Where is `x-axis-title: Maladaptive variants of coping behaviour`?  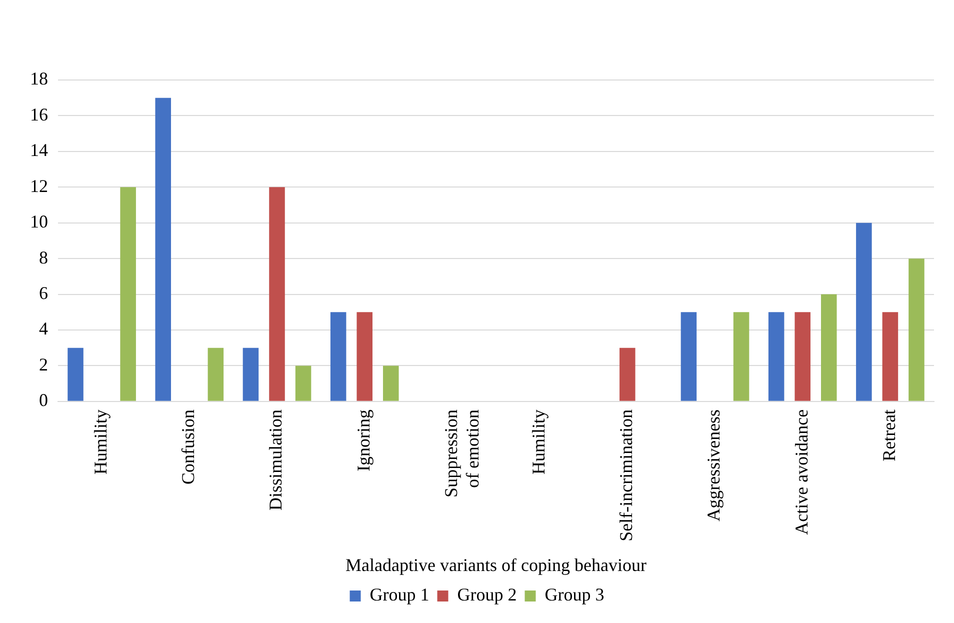
x-axis-title: Maladaptive variants of coping behaviour is located at coordinates (496, 564).